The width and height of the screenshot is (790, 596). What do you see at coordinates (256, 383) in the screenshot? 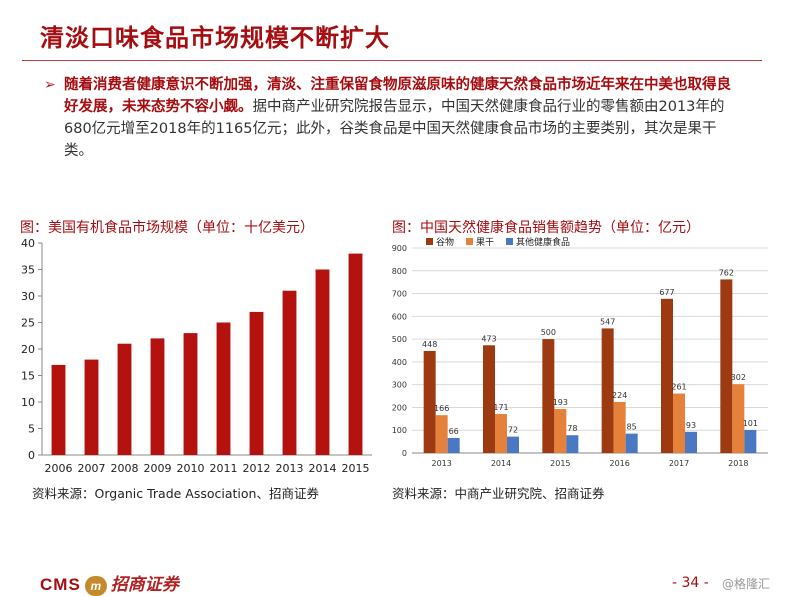
I see `bar-2012` at bounding box center [256, 383].